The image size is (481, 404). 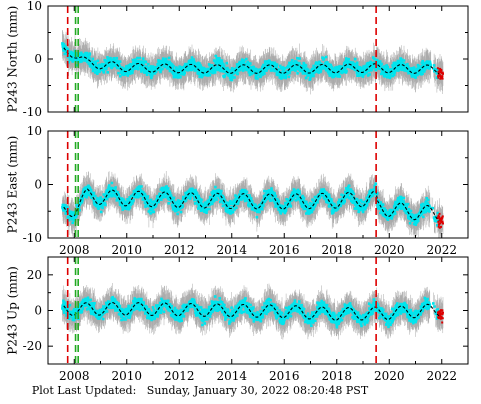 I want to click on footer-label: Plot Last Updated:, so click(x=84, y=390).